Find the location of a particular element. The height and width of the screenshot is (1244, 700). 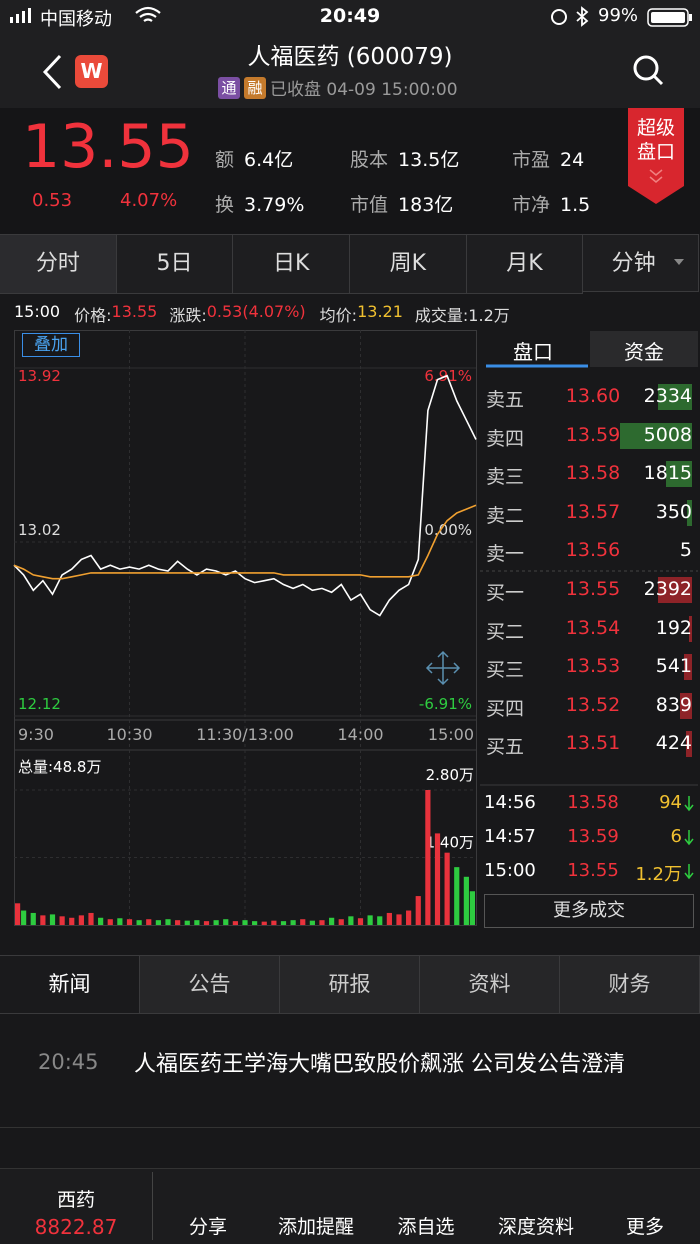

panel-tab: 资金 is located at coordinates (644, 352).